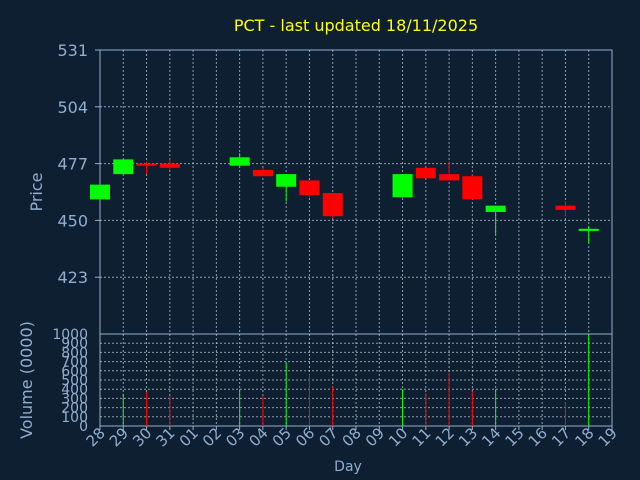  Describe the element at coordinates (608, 437) in the screenshot. I see `day-tick-label: 19` at that location.